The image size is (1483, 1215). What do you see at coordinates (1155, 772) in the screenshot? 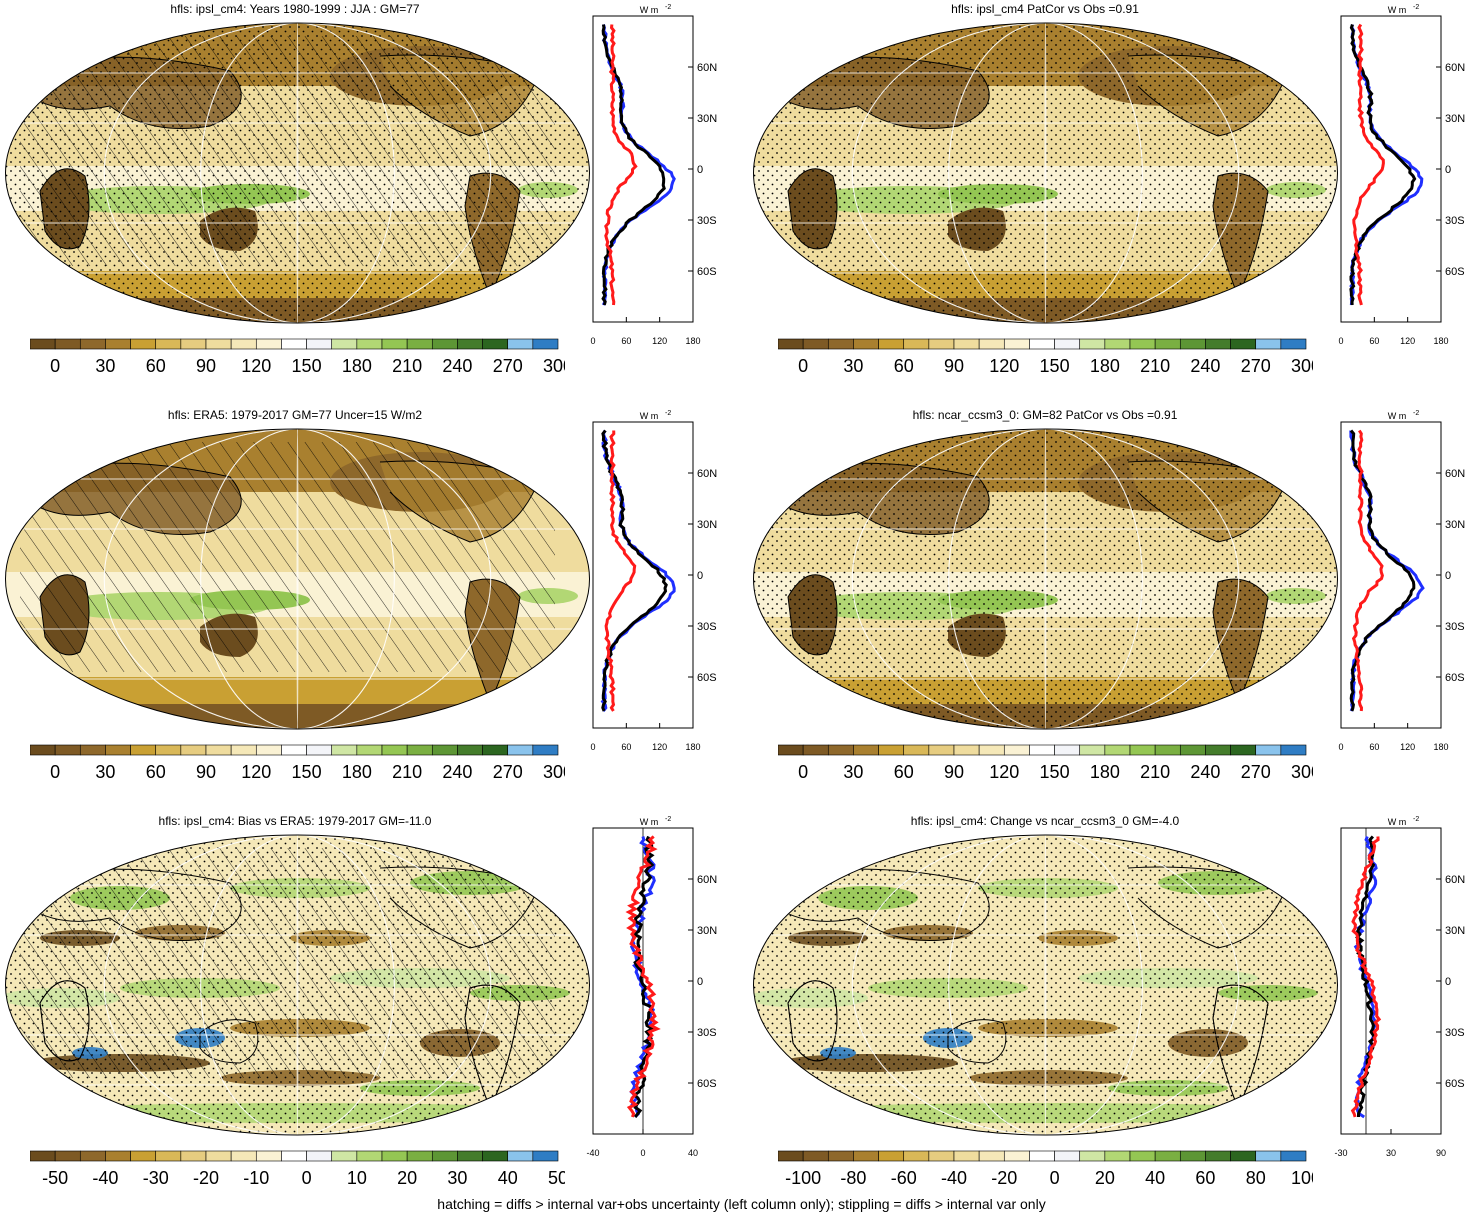
I see `colorbar-label: 210` at bounding box center [1155, 772].